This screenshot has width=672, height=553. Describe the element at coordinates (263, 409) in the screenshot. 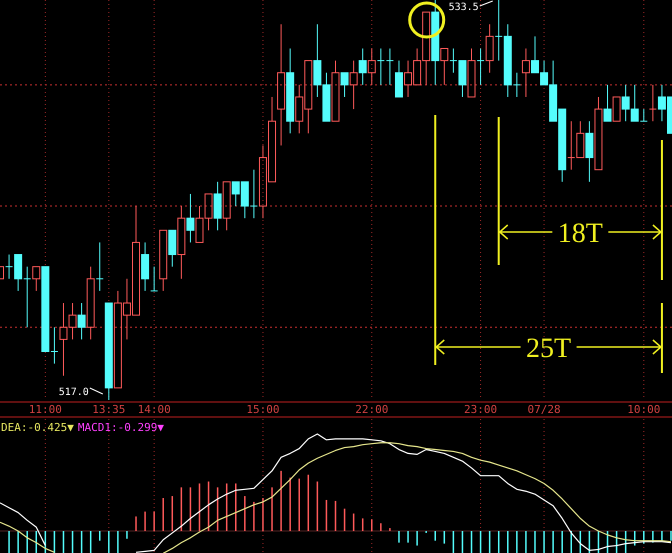

I see `x-tick-label: 15:00` at that location.